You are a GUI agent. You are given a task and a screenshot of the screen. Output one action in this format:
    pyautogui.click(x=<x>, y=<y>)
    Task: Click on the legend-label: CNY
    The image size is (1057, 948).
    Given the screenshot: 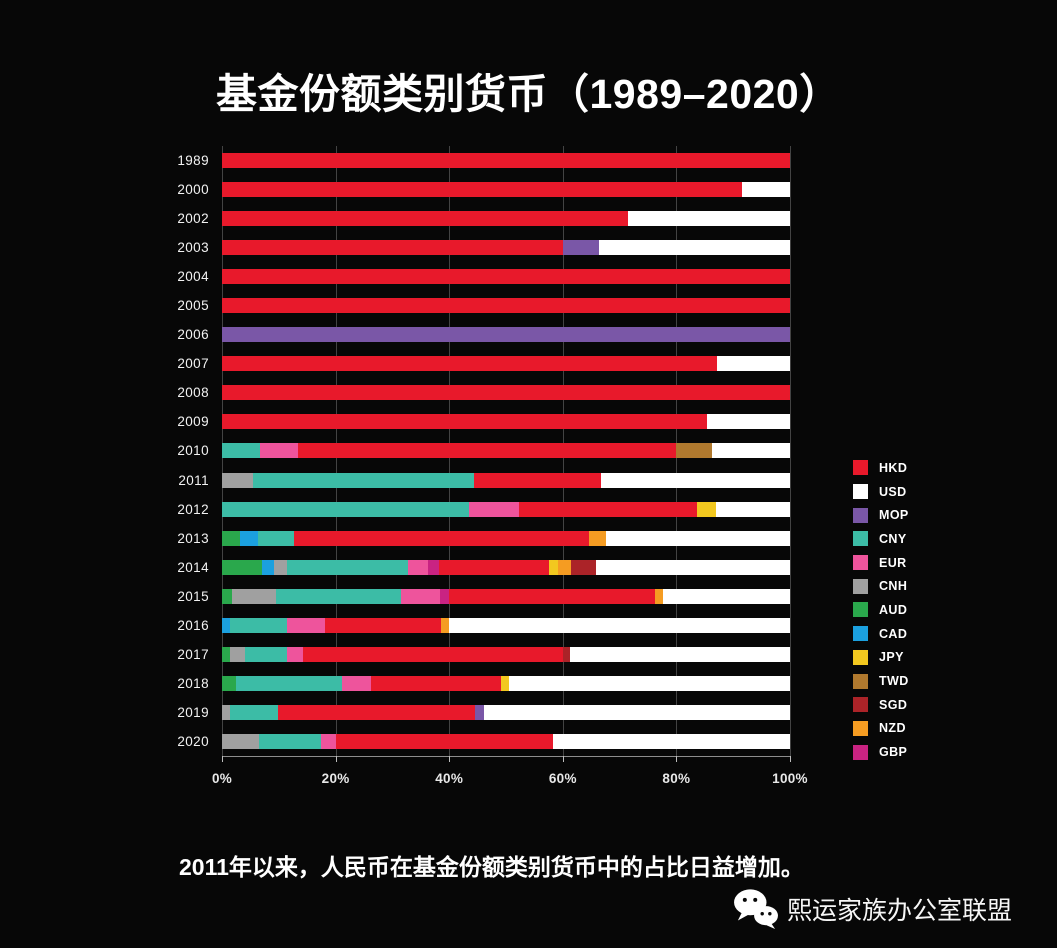 What is the action you would take?
    pyautogui.click(x=893, y=538)
    